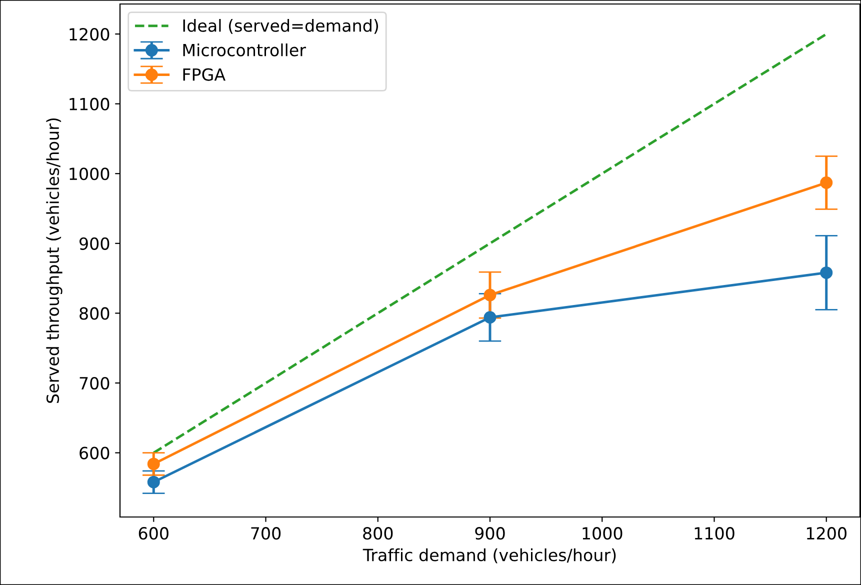 This screenshot has height=585, width=861. What do you see at coordinates (489, 556) in the screenshot?
I see `x-axis-title: Traffic demand (vehicles/hour)` at bounding box center [489, 556].